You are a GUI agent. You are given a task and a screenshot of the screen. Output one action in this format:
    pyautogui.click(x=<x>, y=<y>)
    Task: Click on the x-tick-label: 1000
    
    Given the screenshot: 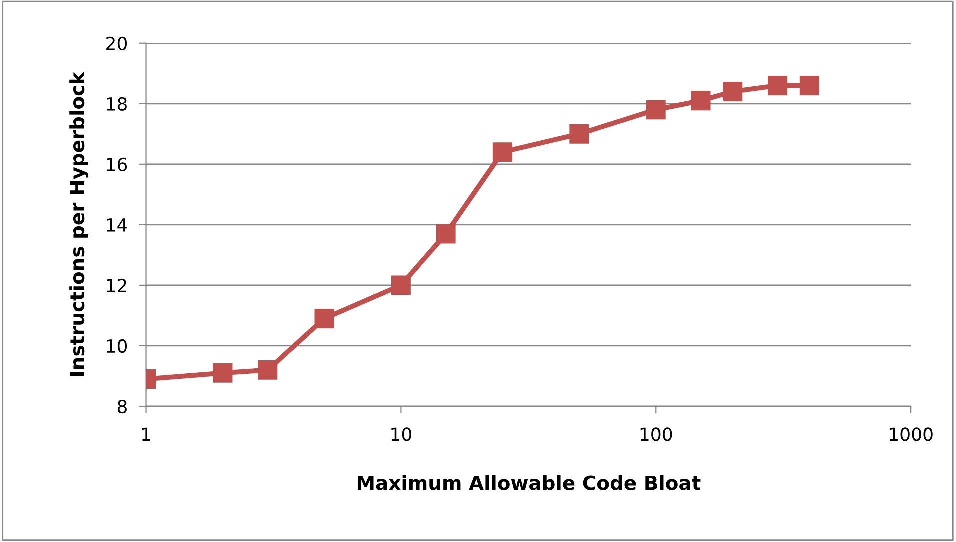 What is the action you would take?
    pyautogui.click(x=911, y=435)
    